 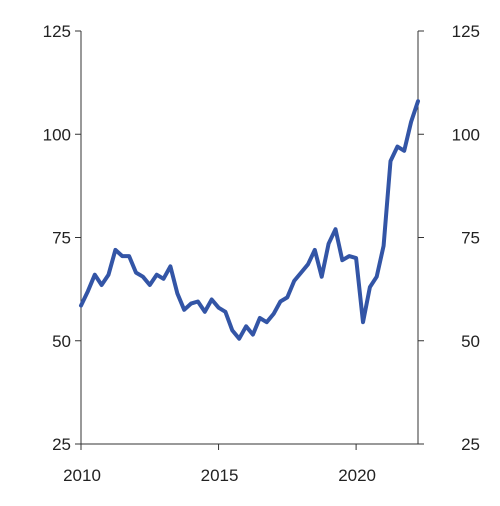 I want to click on y-tick-label-right: 75, so click(x=470, y=238).